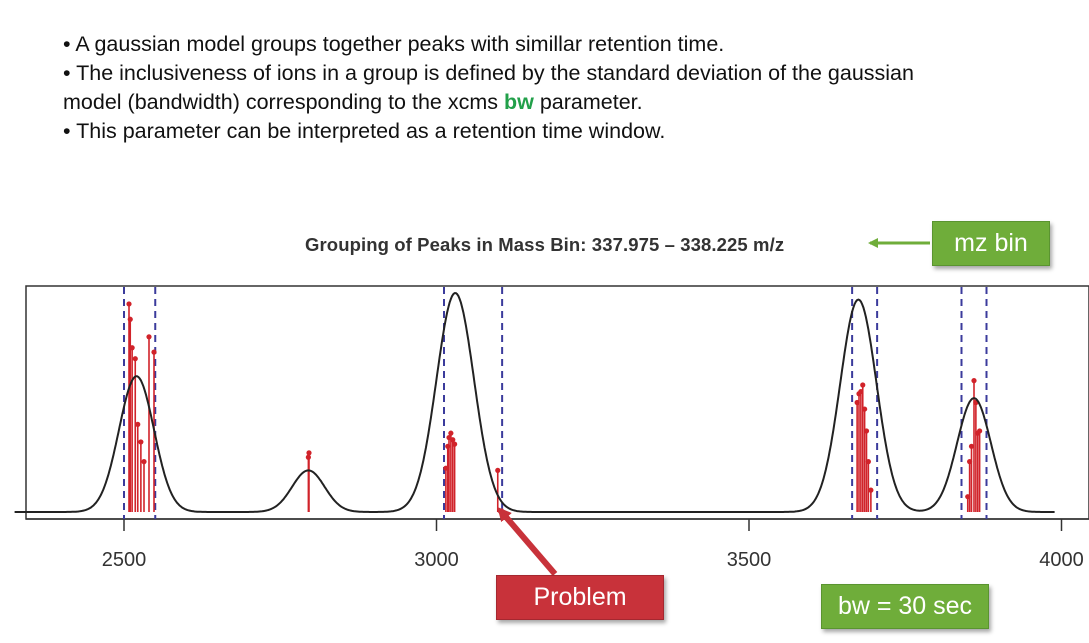  Describe the element at coordinates (749, 560) in the screenshot. I see `x-tick-label: 3500` at that location.